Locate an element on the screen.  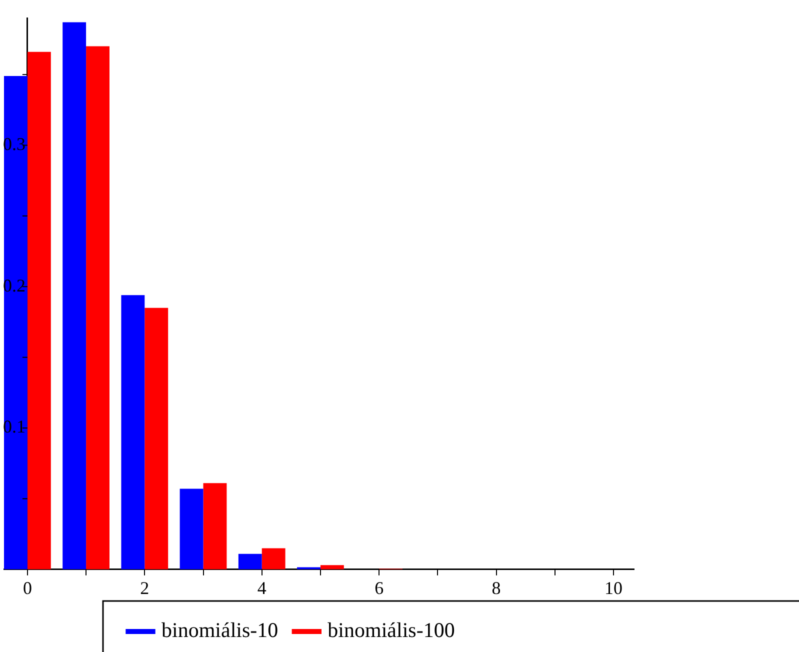
legend-label: binomiális-10 is located at coordinates (220, 630).